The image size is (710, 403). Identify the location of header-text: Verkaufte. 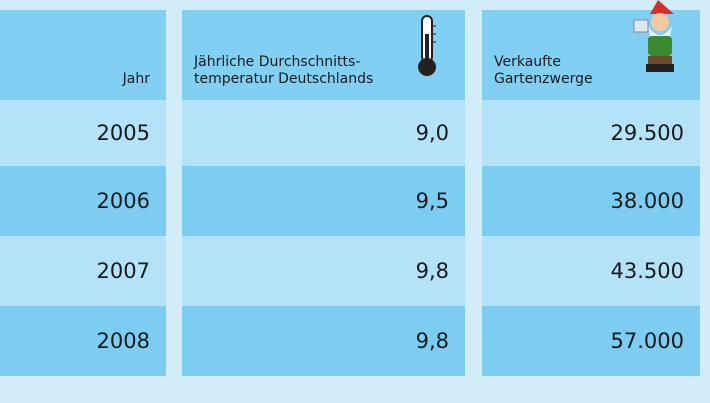
(527, 62).